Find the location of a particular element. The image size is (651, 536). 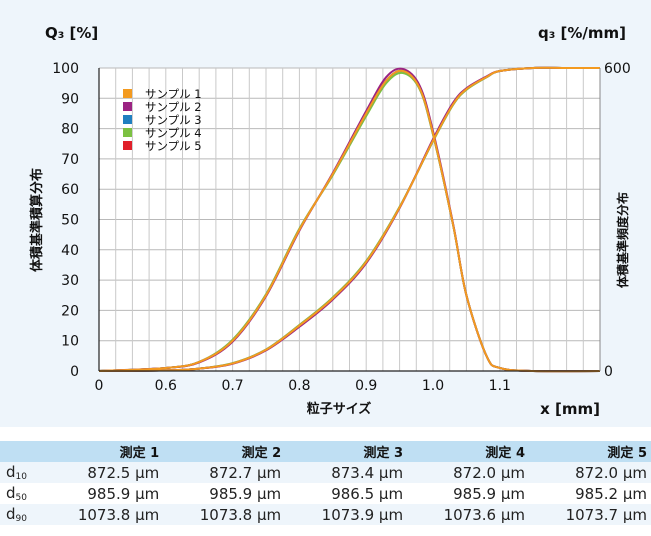

y-tick-label: 70 is located at coordinates (70, 160).